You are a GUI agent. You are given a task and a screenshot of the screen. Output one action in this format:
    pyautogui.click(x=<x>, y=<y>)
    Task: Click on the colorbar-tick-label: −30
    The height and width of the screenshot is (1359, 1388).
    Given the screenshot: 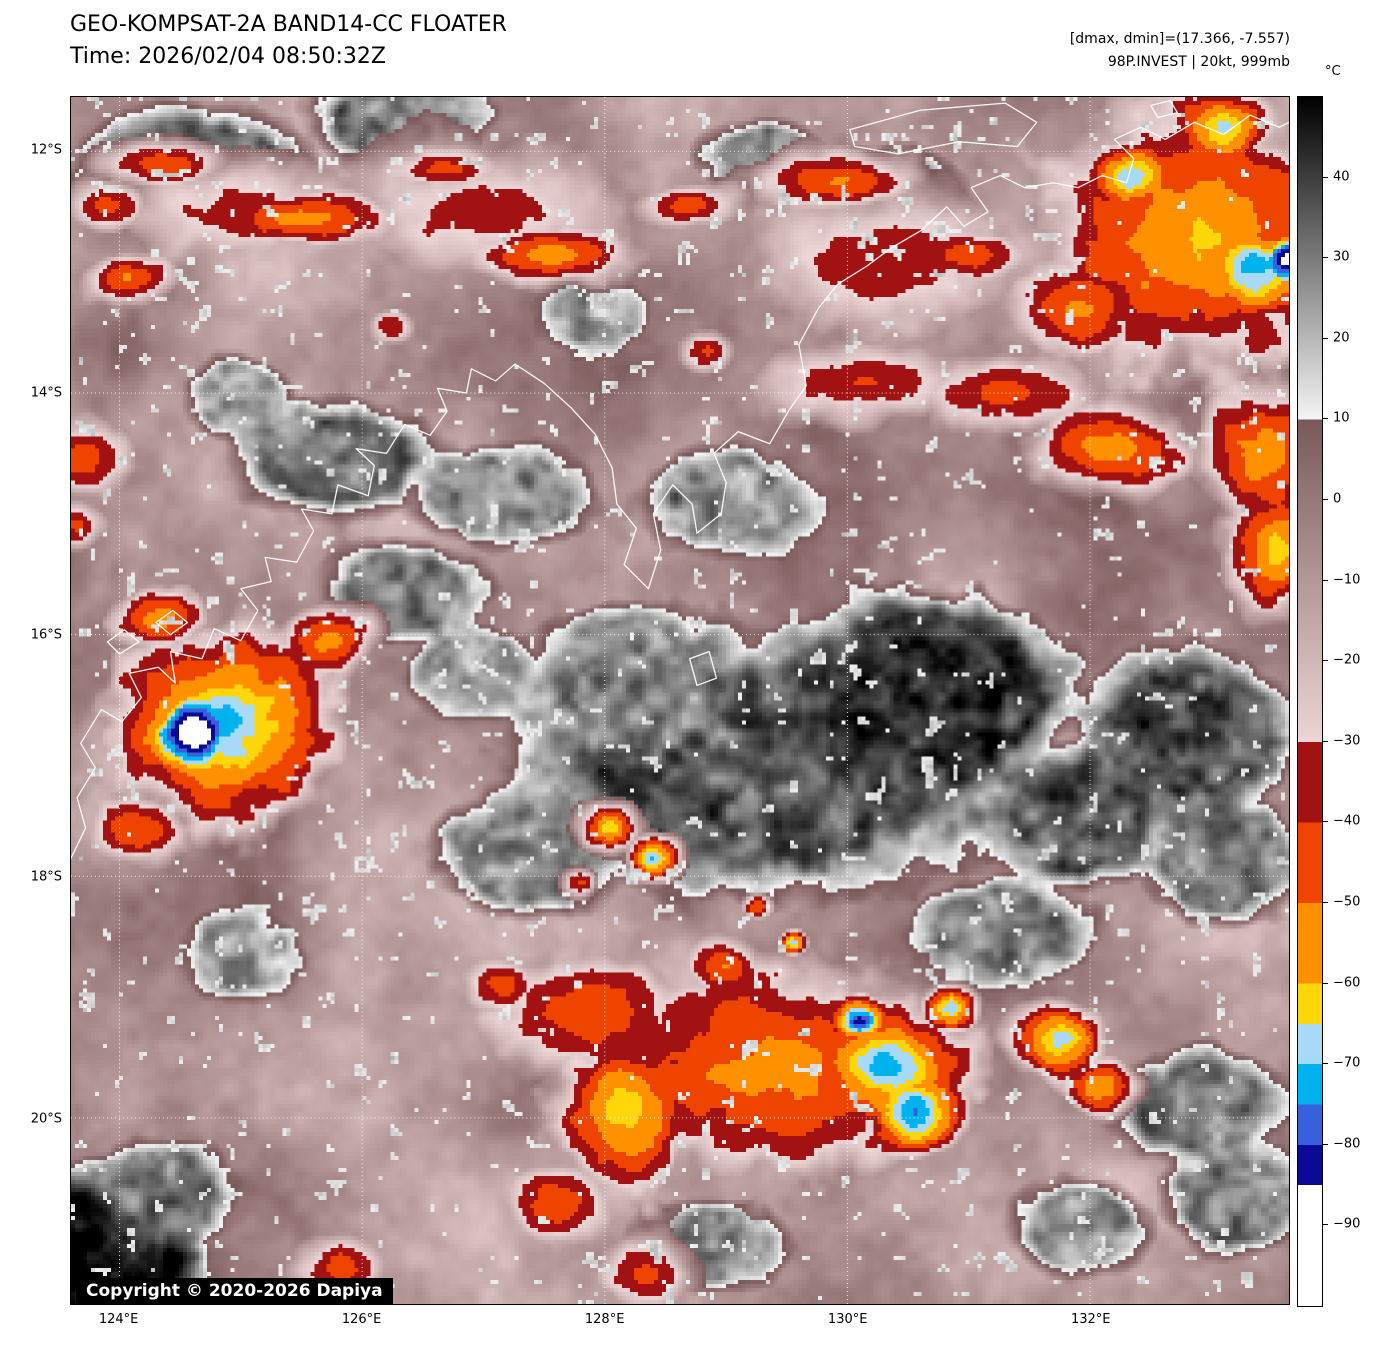 What is the action you would take?
    pyautogui.click(x=1347, y=741)
    